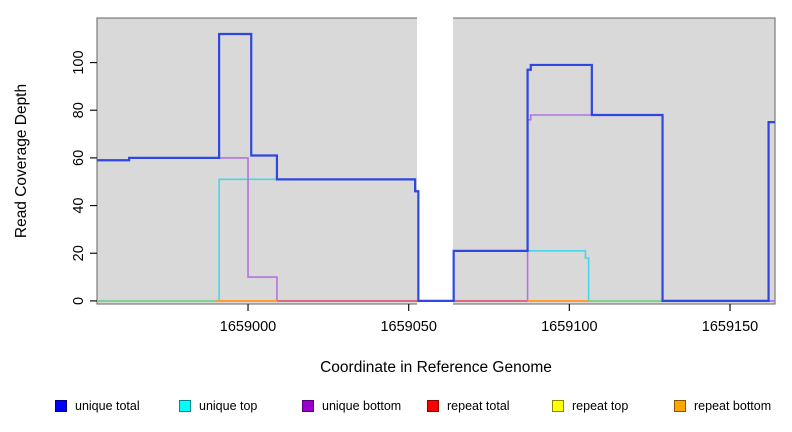  Describe the element at coordinates (435, 158) in the screenshot. I see `gap-mask` at that location.